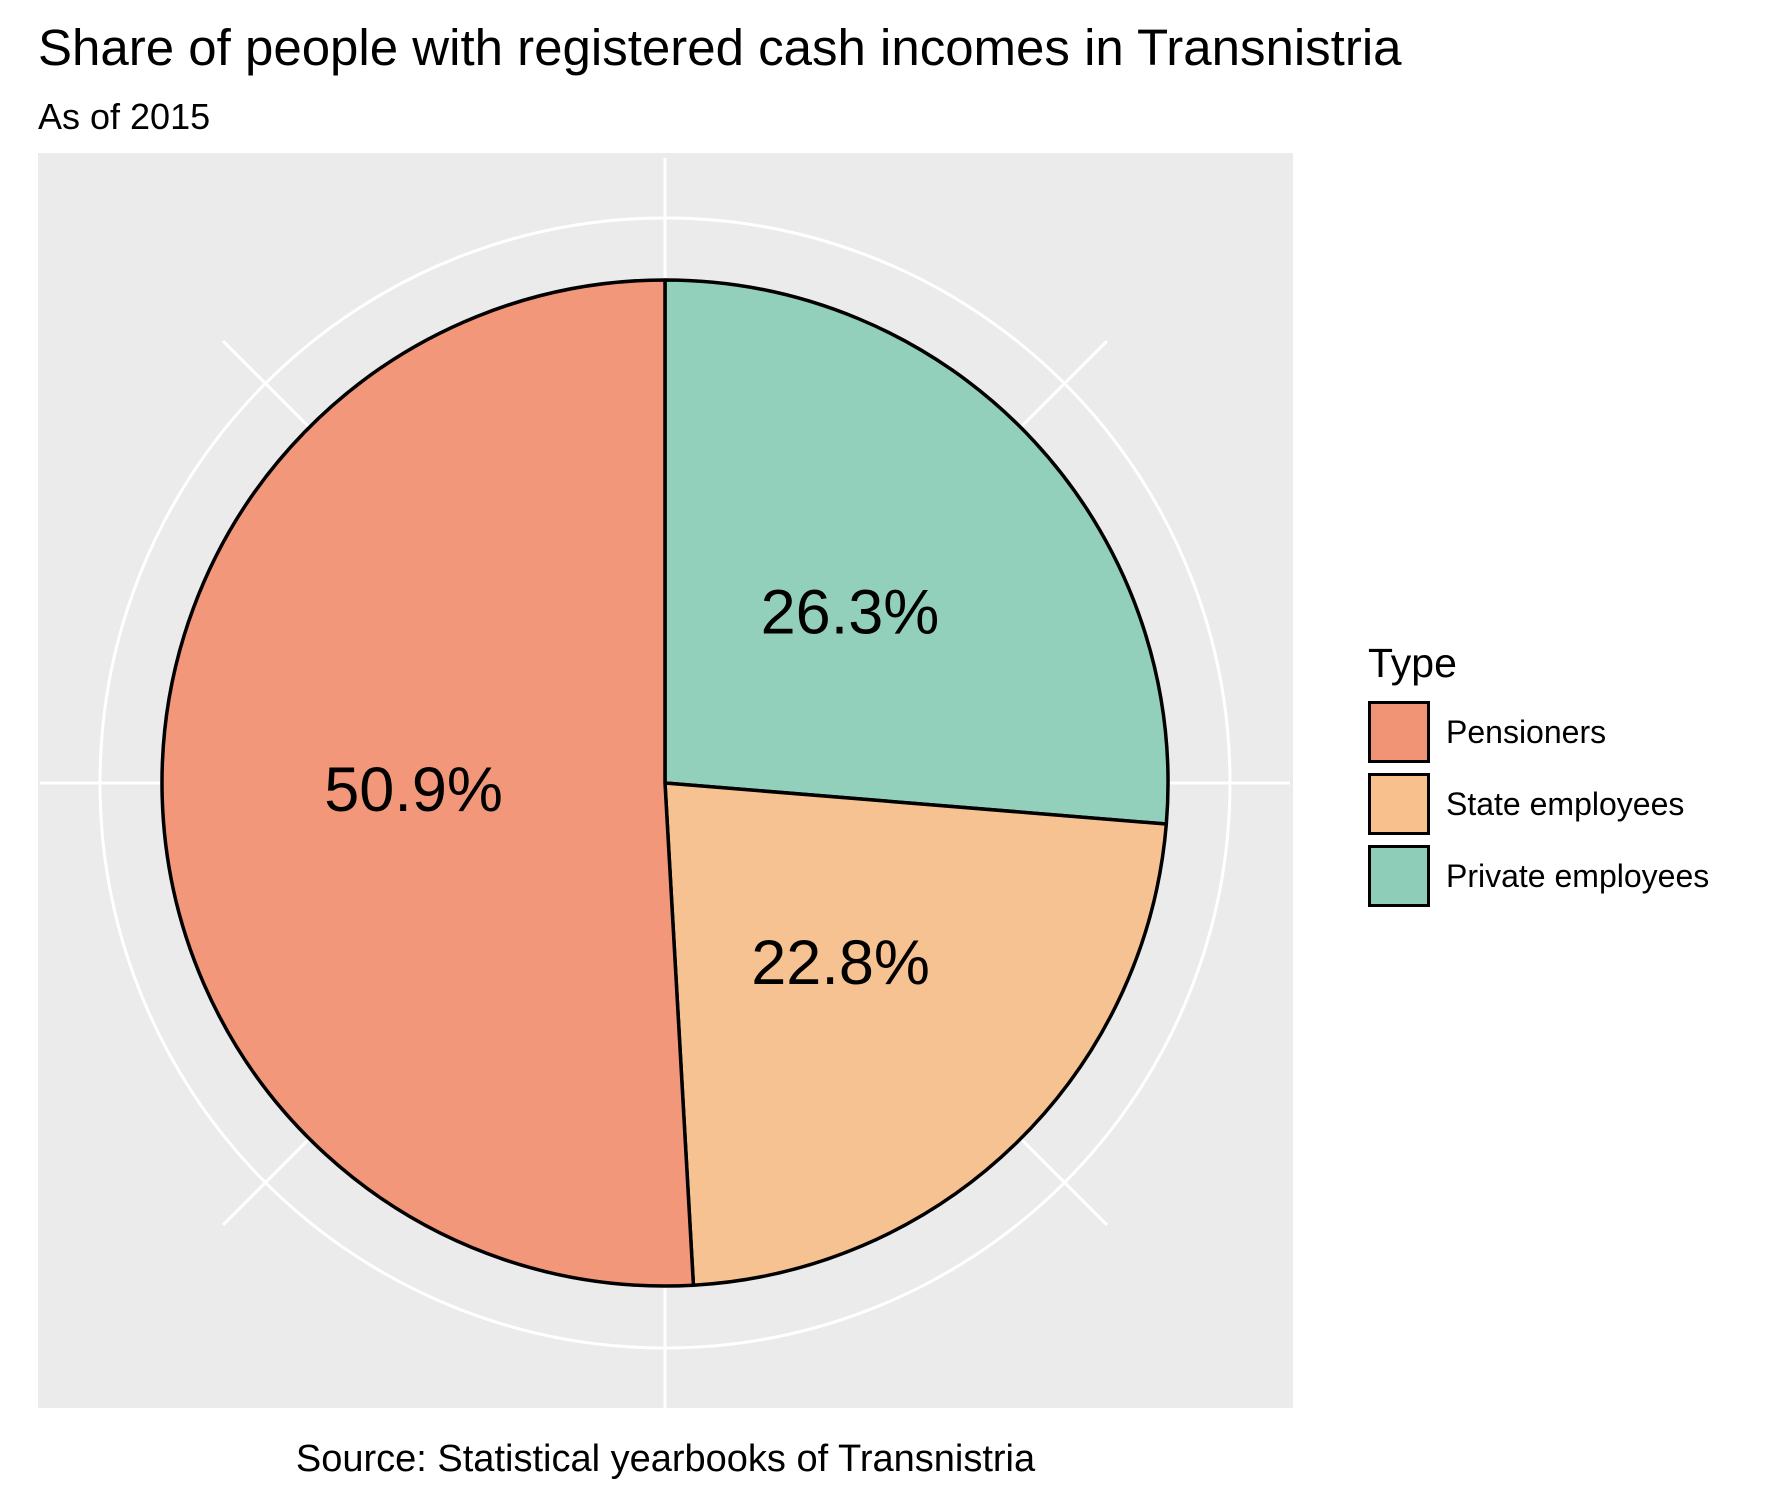  Describe the element at coordinates (1578, 875) in the screenshot. I see `legend-label: Private employees` at that location.